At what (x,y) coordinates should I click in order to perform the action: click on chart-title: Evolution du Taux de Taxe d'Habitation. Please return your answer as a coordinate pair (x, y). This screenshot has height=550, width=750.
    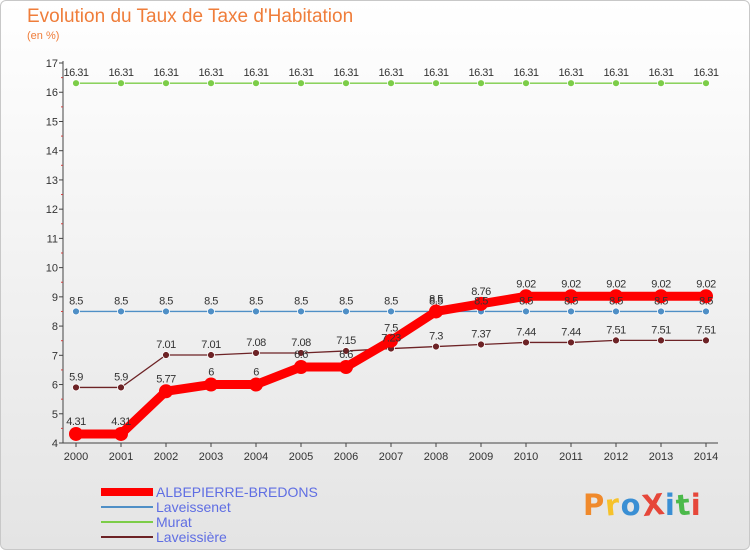
    Looking at the image, I should click on (190, 16).